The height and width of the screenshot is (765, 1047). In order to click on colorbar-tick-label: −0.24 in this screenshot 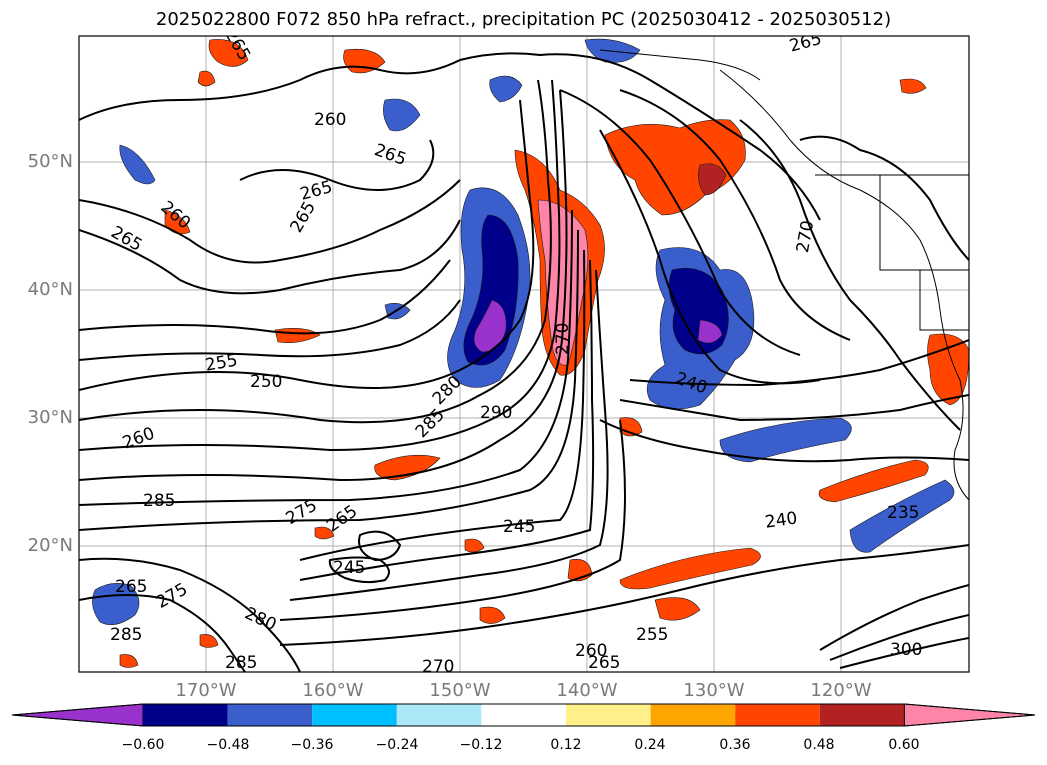, I will do `click(397, 745)`.